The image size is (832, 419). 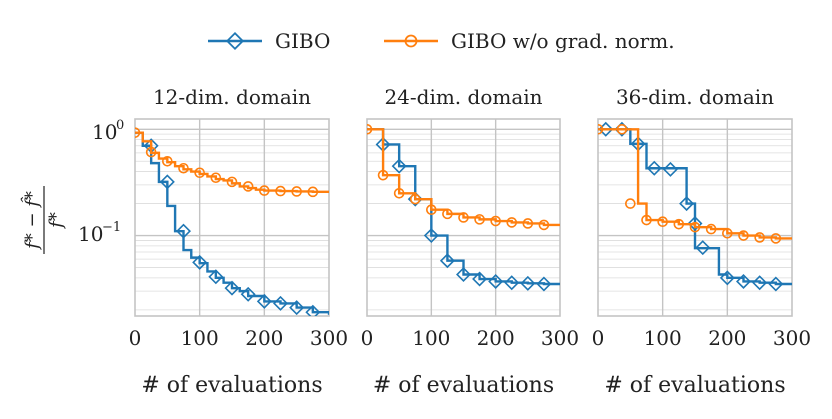 I want to click on legend-entry-gibo-no-norm: GIBO w/o grad. norm., so click(x=529, y=41).